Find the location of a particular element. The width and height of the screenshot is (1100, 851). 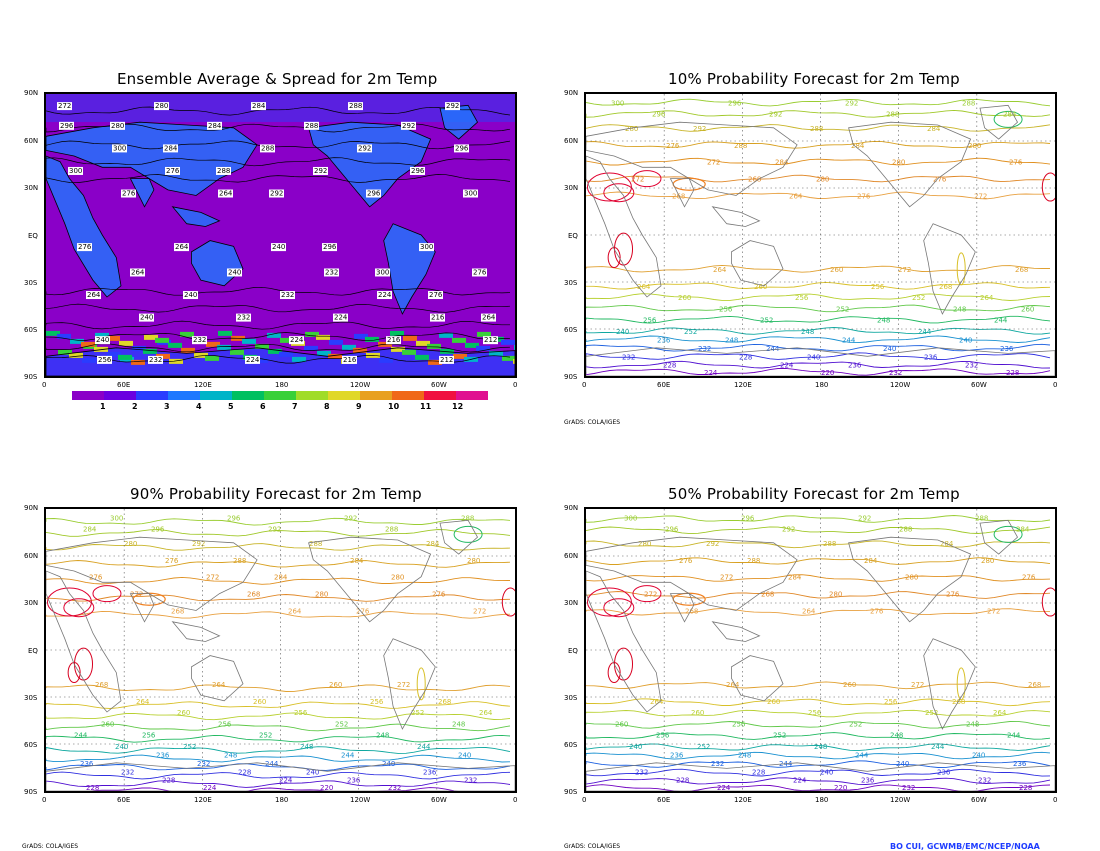

spread-band is located at coordinates (280, 108).